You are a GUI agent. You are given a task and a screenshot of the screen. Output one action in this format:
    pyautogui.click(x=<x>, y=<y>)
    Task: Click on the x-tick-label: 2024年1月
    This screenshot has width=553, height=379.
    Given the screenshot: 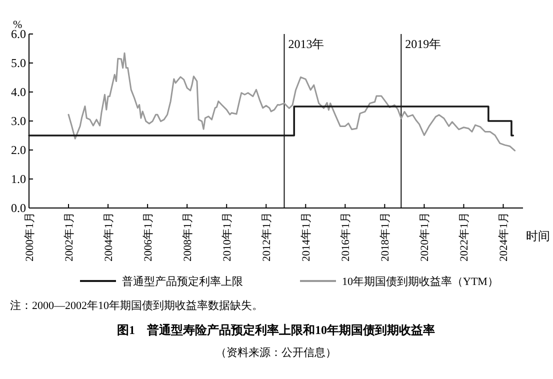 What is the action you would take?
    pyautogui.click(x=504, y=237)
    